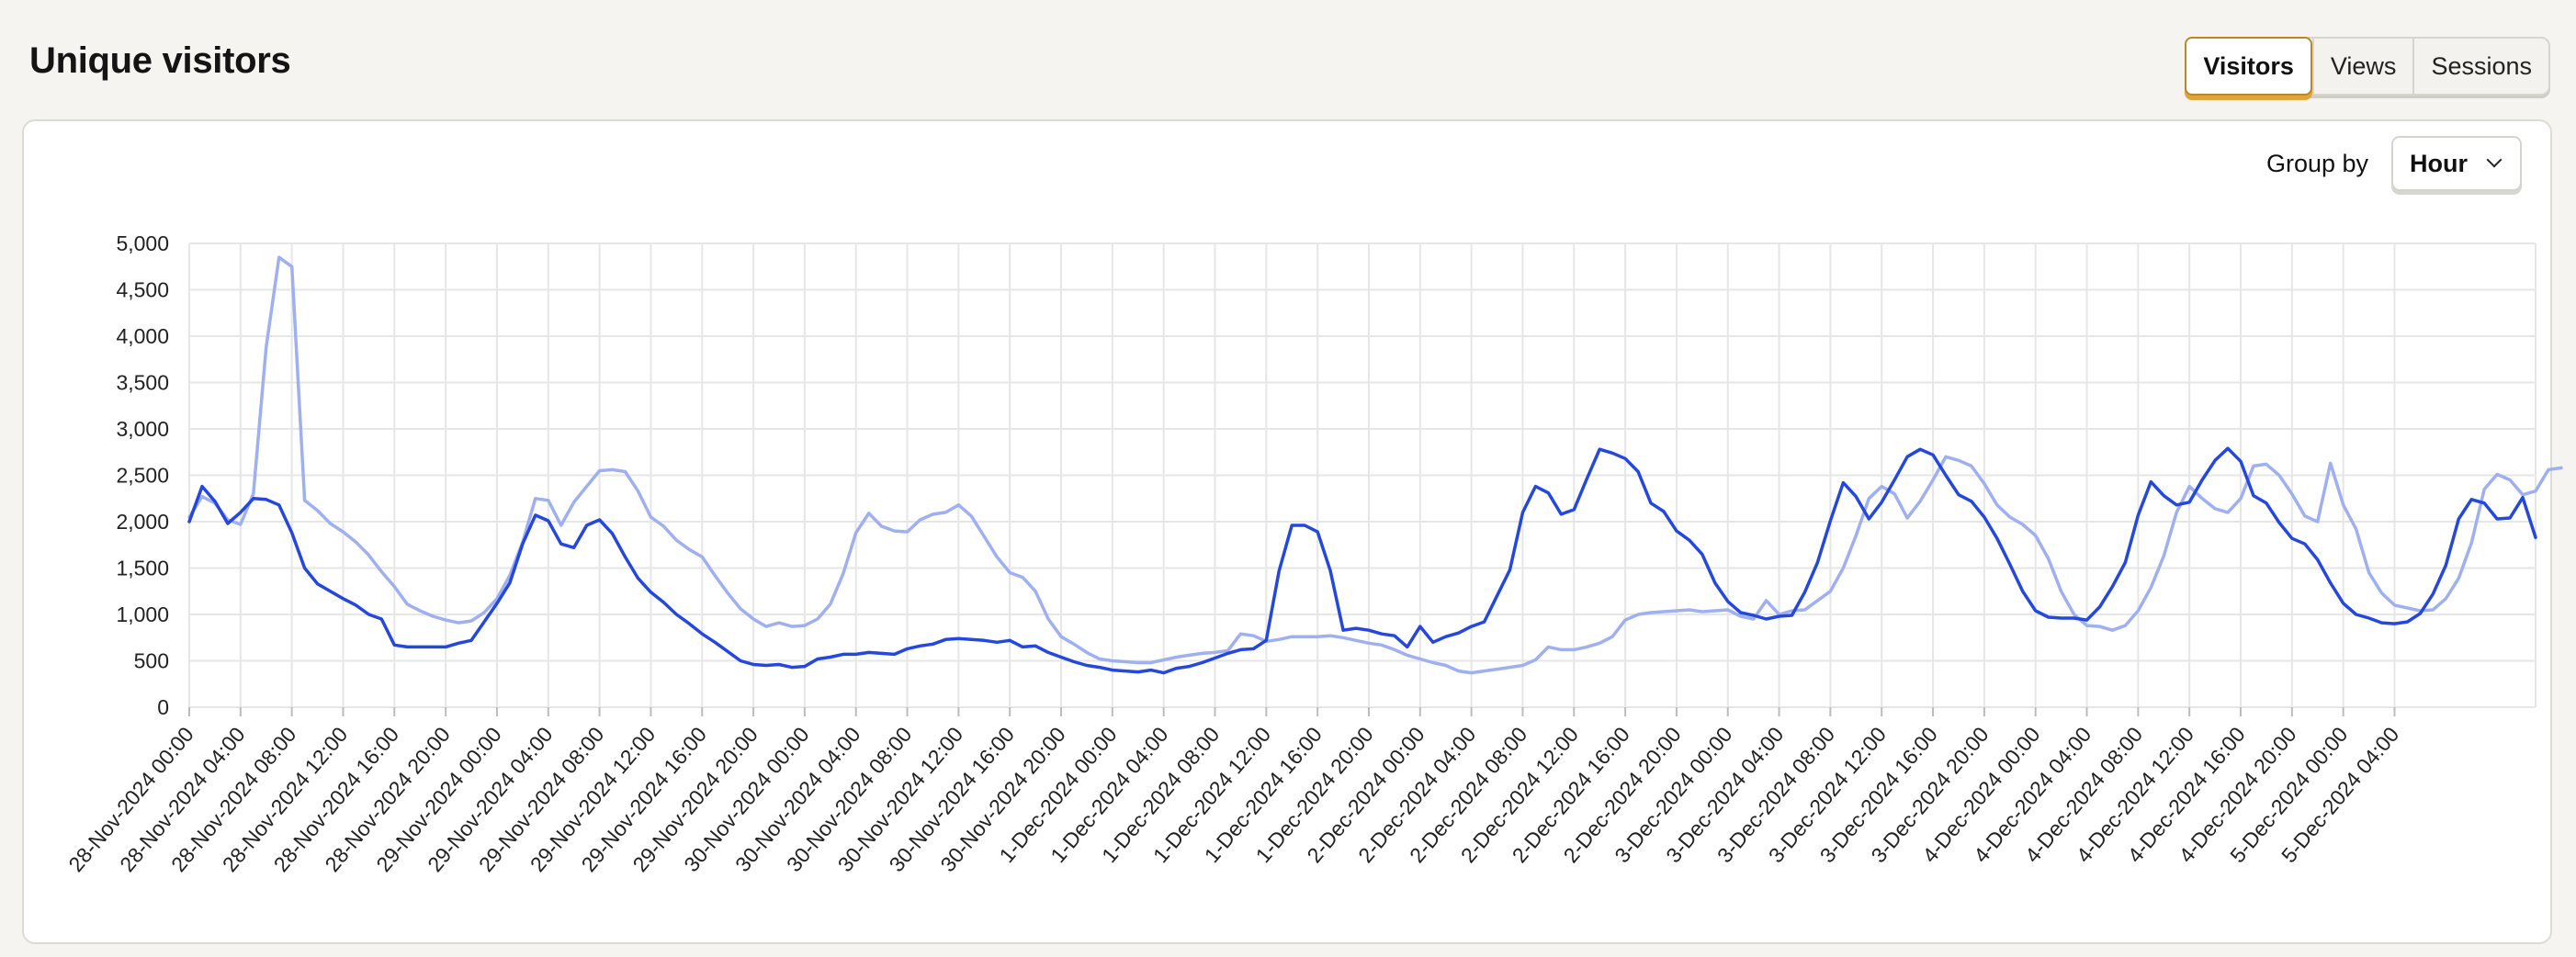  I want to click on tab-sessions: Sessions, so click(2480, 66).